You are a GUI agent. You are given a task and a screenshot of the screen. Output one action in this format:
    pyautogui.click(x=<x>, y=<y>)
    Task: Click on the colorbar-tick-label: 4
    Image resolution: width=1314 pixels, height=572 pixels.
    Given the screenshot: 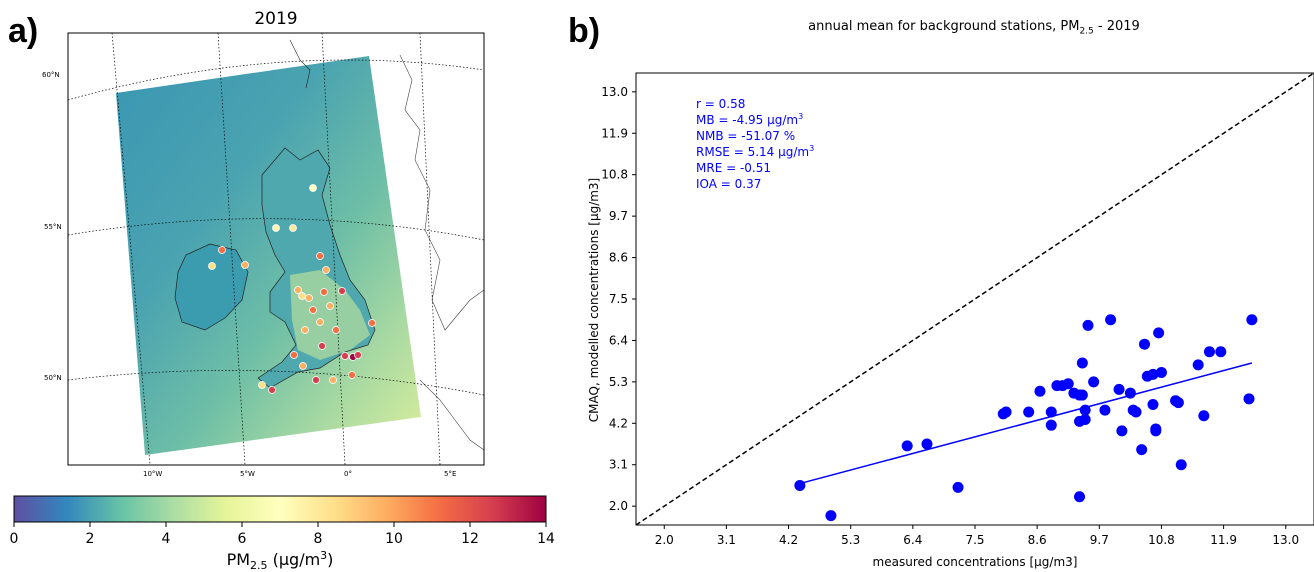 What is the action you would take?
    pyautogui.click(x=166, y=539)
    